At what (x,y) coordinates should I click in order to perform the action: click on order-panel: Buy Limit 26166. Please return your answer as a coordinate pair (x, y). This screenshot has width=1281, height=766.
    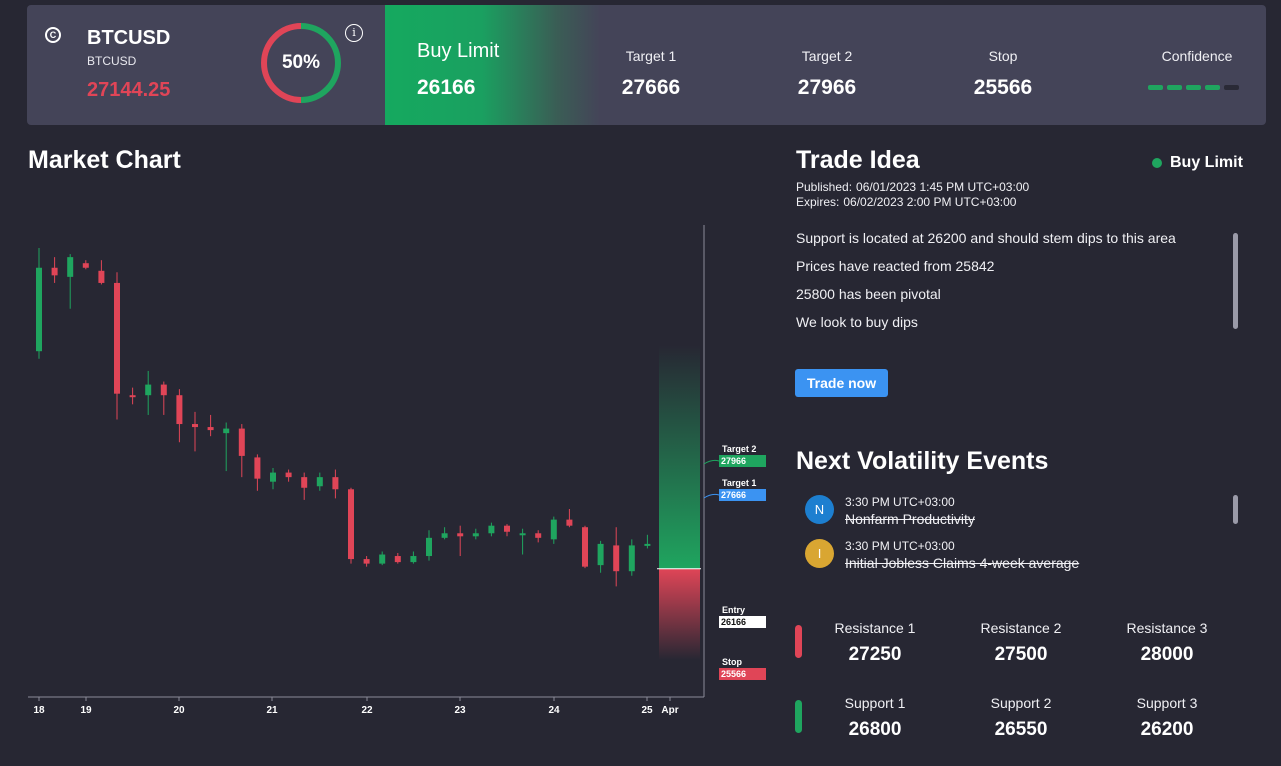
    Looking at the image, I should click on (492, 65).